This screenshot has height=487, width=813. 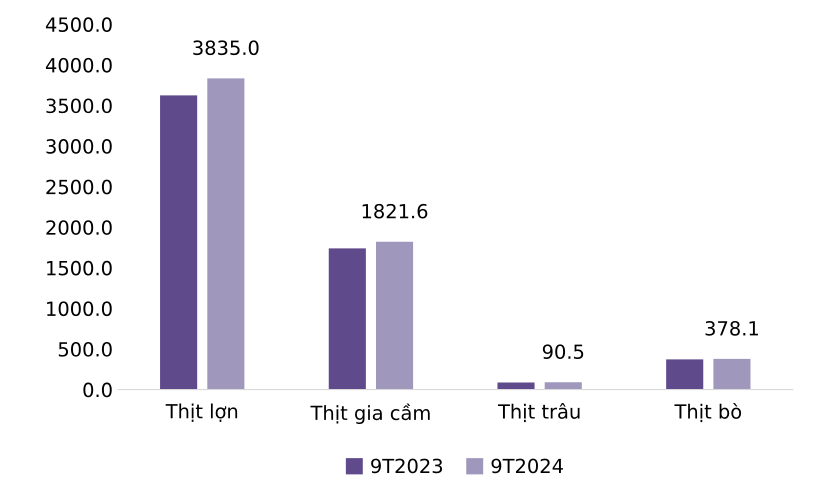 I want to click on y-tick-label: 1000.0, so click(x=79, y=308).